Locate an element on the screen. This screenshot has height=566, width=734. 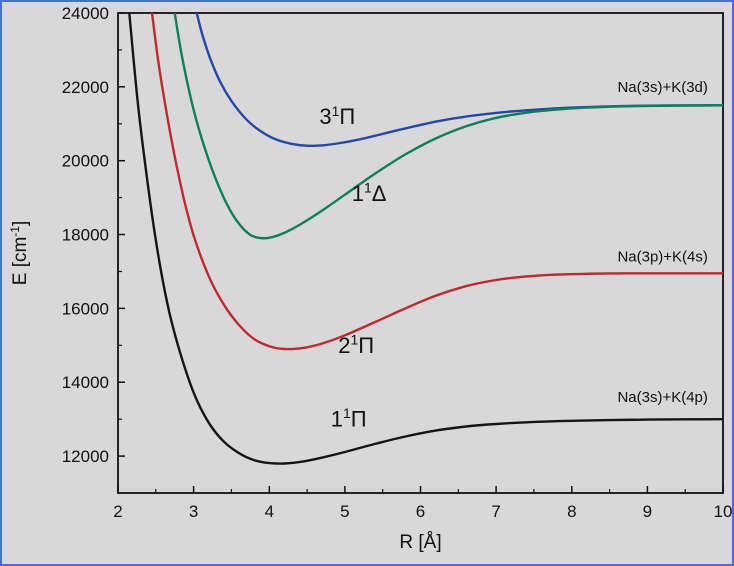
x-tick-label: 8 is located at coordinates (571, 511).